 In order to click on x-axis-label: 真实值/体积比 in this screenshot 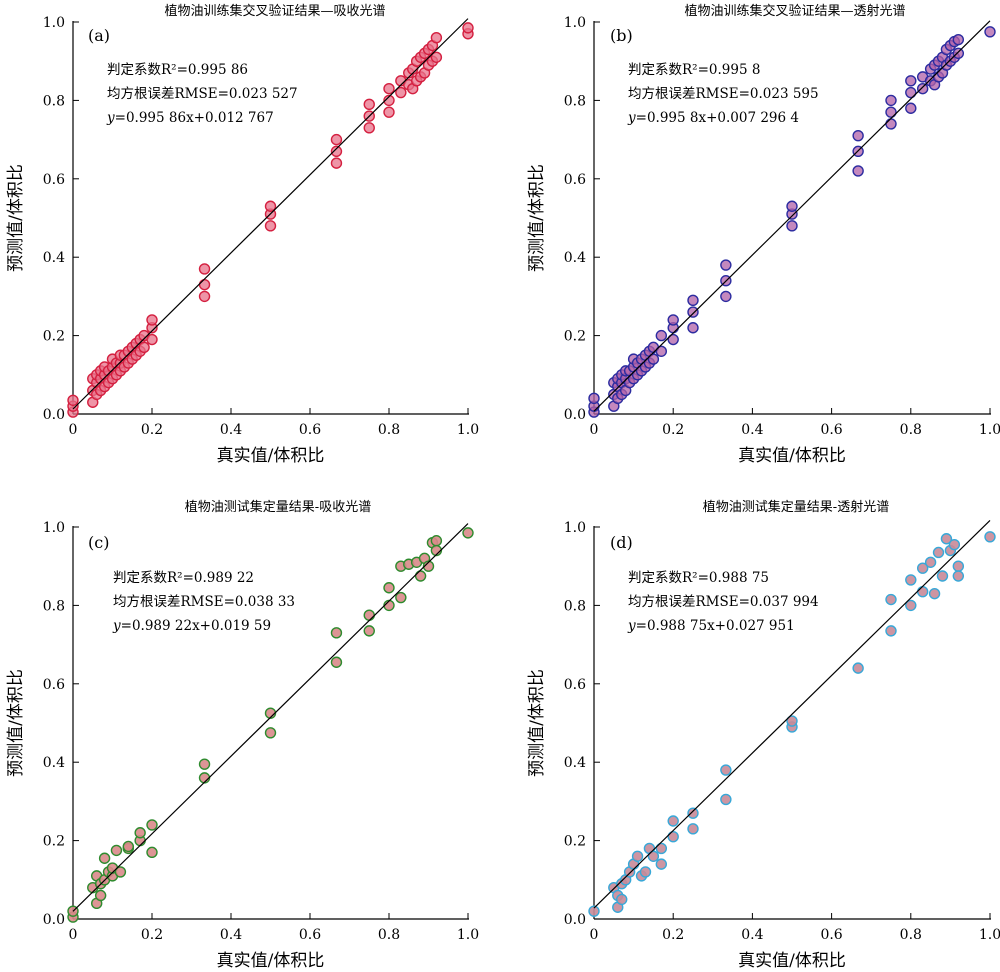, I will do `click(271, 961)`.